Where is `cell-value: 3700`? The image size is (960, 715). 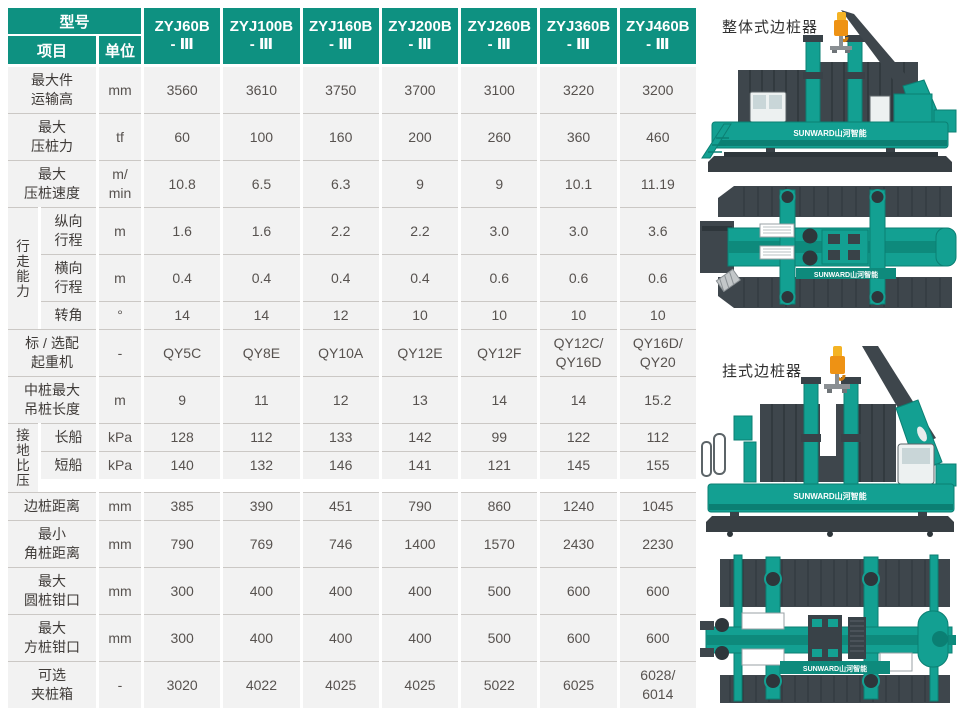
cell-value: 3700 is located at coordinates (420, 90).